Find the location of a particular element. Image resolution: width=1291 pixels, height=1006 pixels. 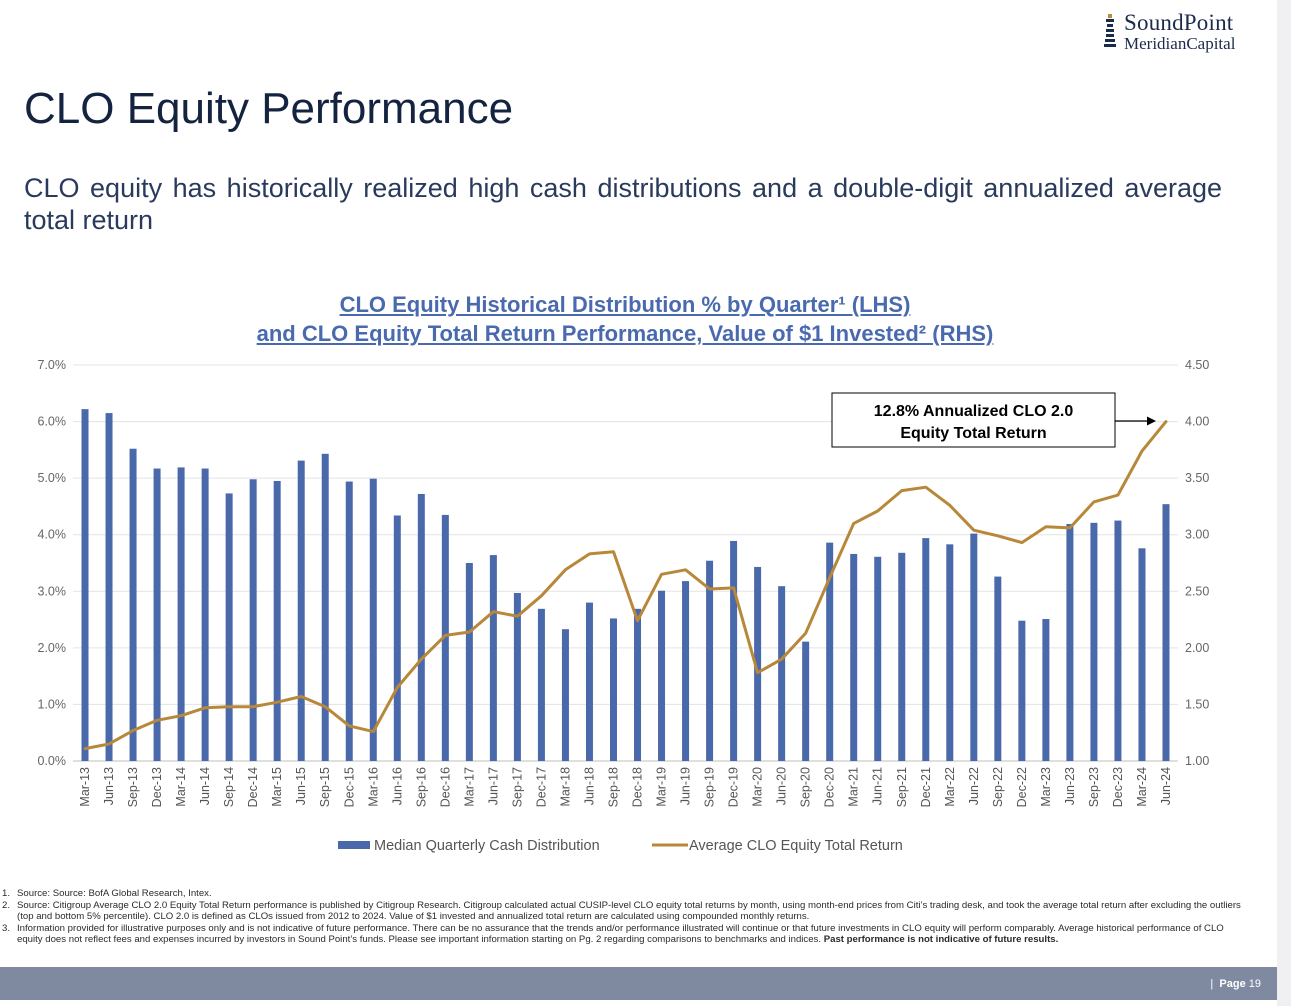

annotation-box is located at coordinates (973, 420).